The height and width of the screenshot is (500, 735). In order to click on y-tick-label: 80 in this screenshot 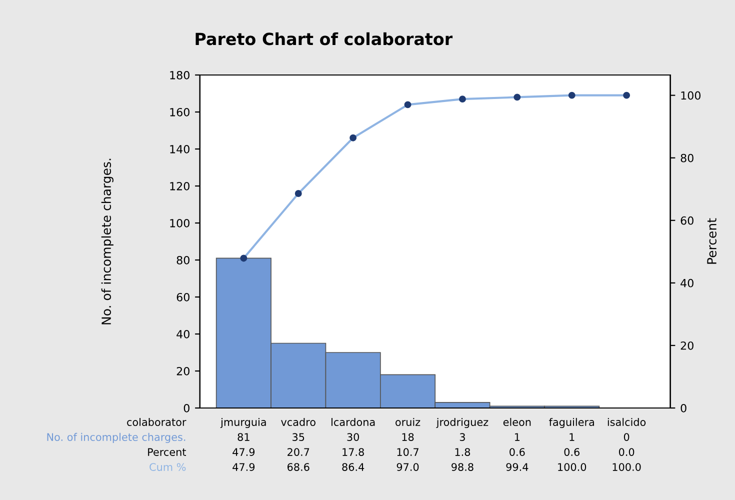, I will do `click(183, 260)`.